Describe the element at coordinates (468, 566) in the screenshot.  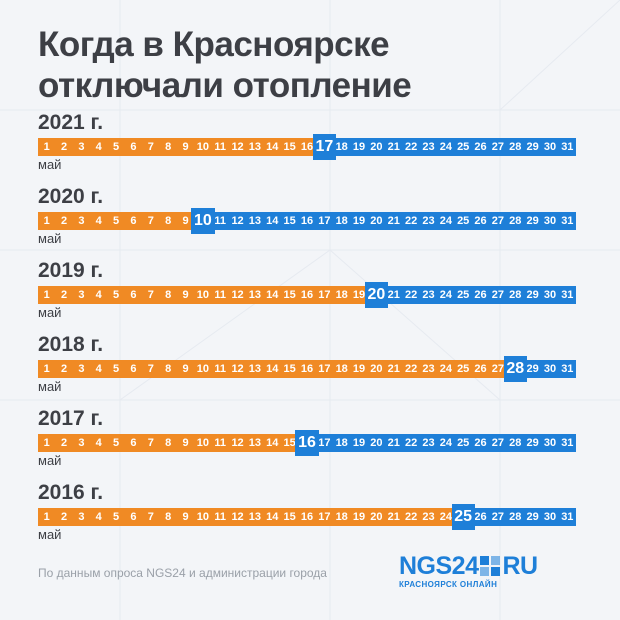
I see `logo-wordmark: NGS24 RU` at that location.